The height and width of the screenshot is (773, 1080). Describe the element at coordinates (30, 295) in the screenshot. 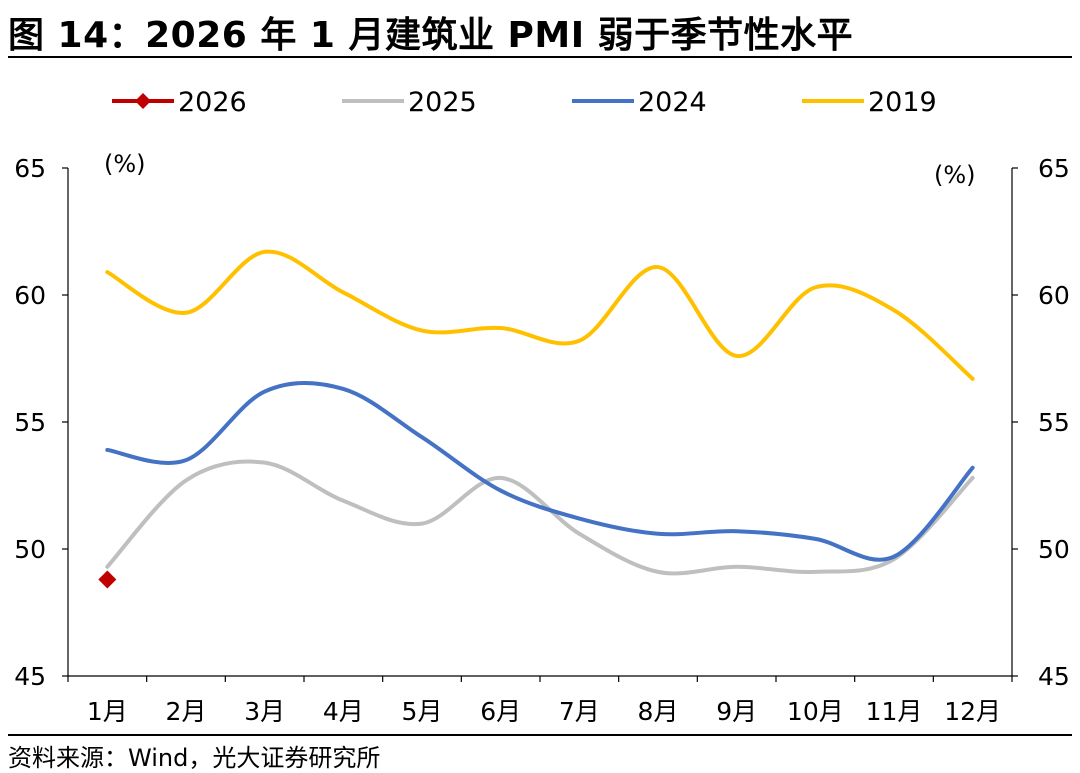

I see `y-tick-label-left: 60` at that location.